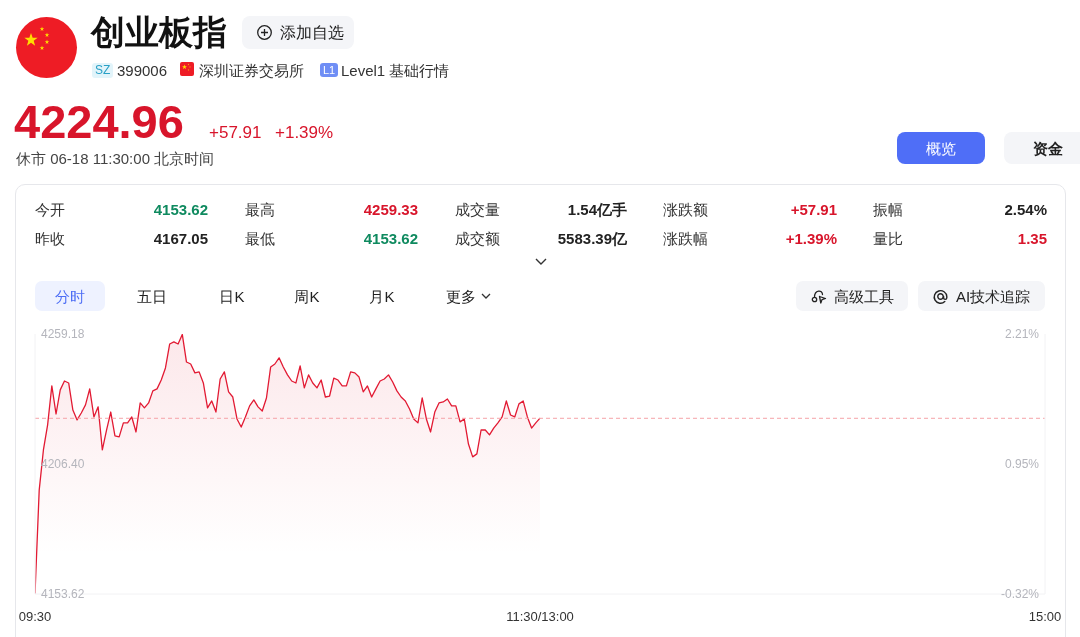  Describe the element at coordinates (312, 33) in the screenshot. I see `text: 添加自选` at that location.